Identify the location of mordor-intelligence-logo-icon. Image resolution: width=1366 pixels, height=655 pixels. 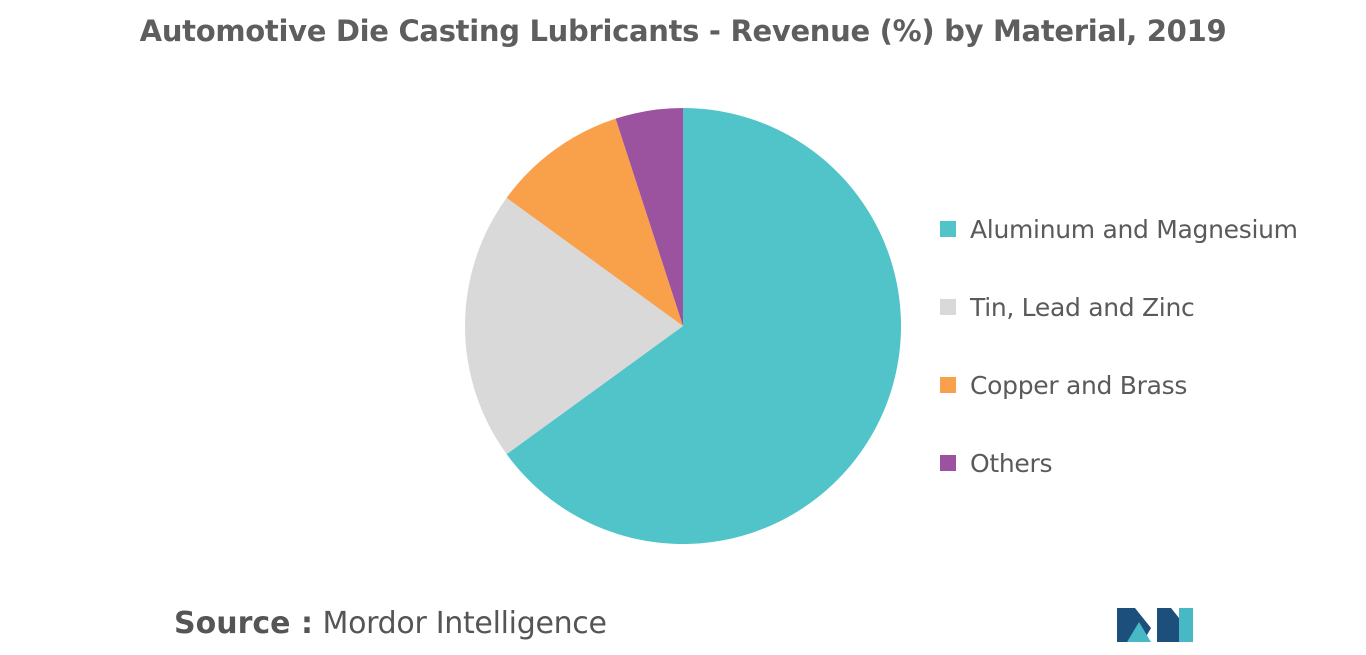
(1155, 625).